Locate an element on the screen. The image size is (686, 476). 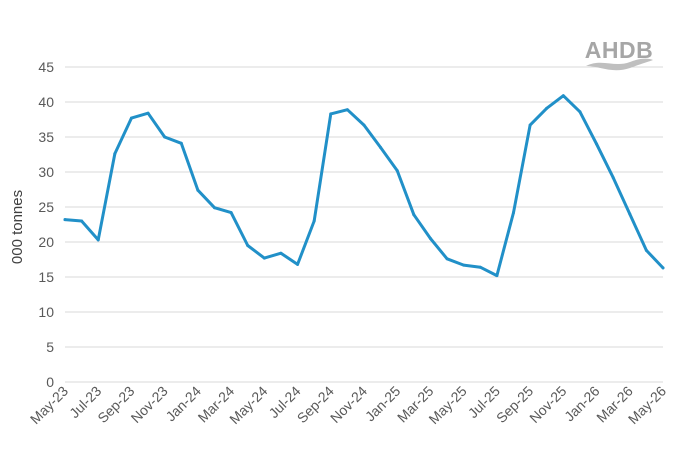
y-tick-label: 30 is located at coordinates (46, 172).